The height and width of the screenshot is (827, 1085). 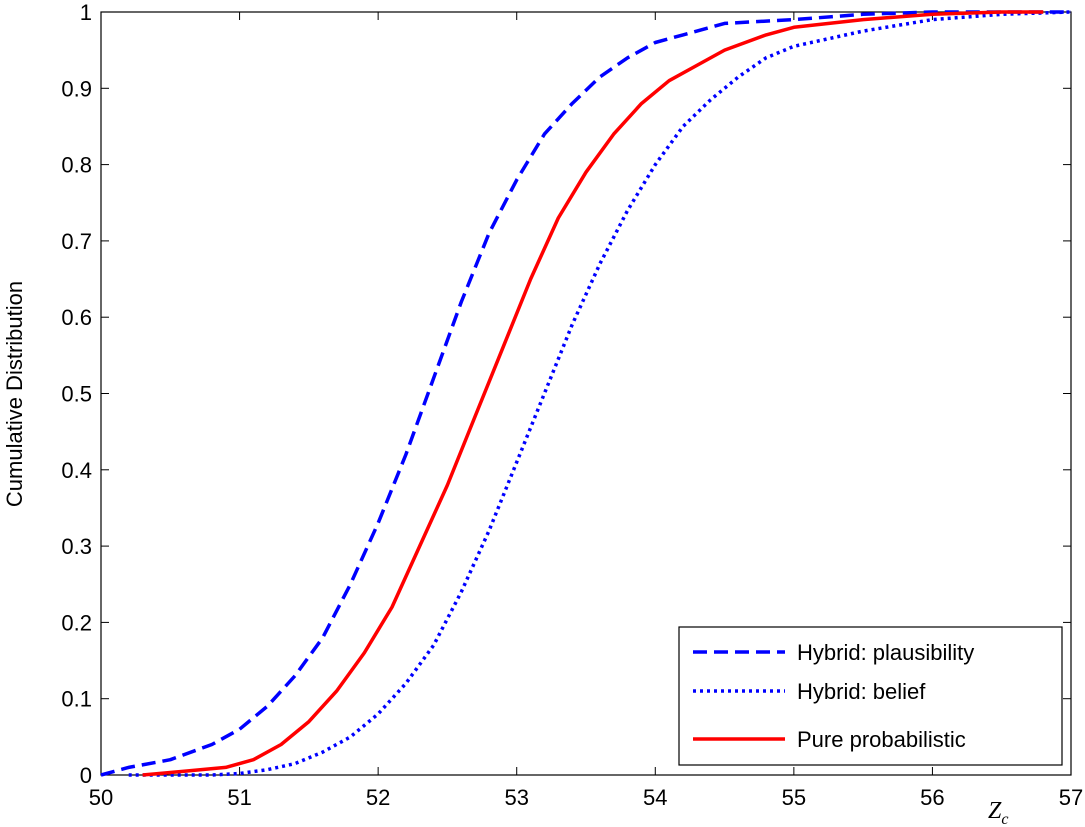 What do you see at coordinates (932, 797) in the screenshot?
I see `x-tick-label: 56` at bounding box center [932, 797].